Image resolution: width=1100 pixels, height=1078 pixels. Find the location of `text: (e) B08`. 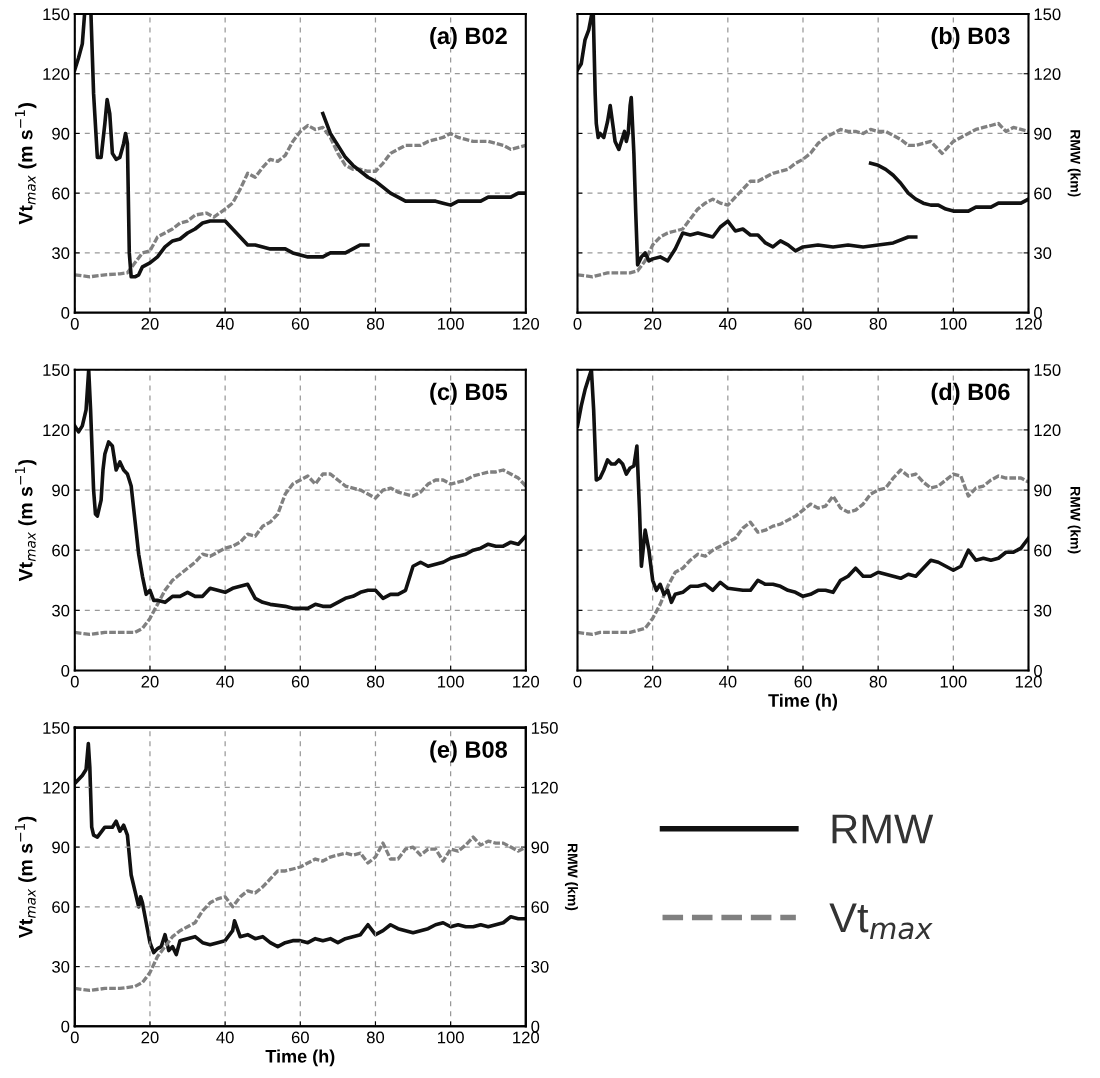

text: (e) B08 is located at coordinates (469, 751).